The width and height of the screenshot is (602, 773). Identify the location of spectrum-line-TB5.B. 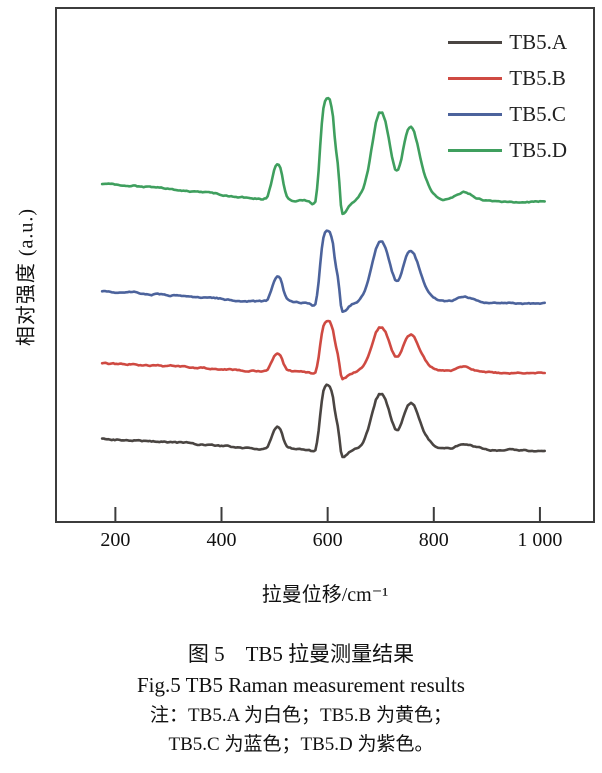
(323, 350).